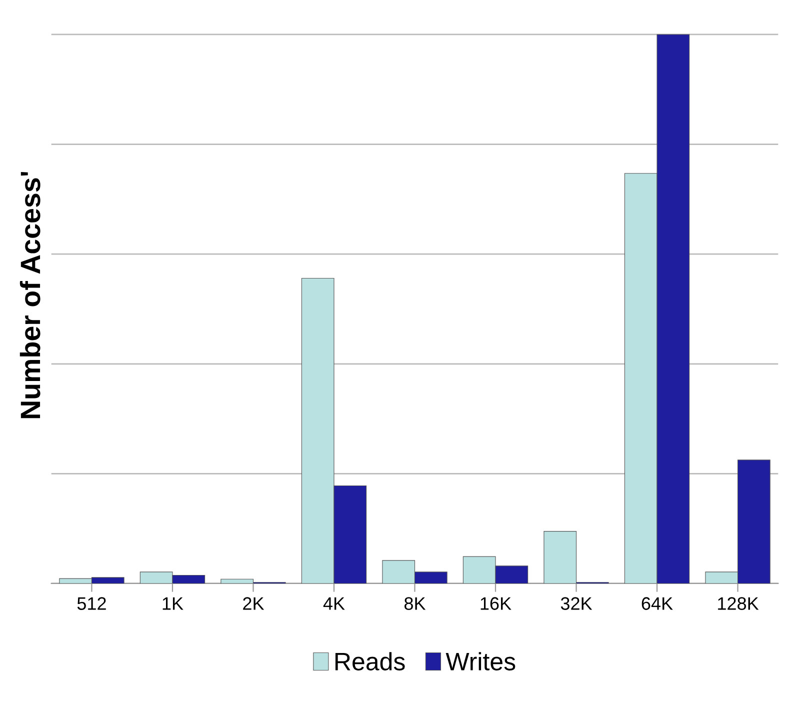 The image size is (790, 703). Describe the element at coordinates (173, 603) in the screenshot. I see `x-tick-label: 1K` at that location.